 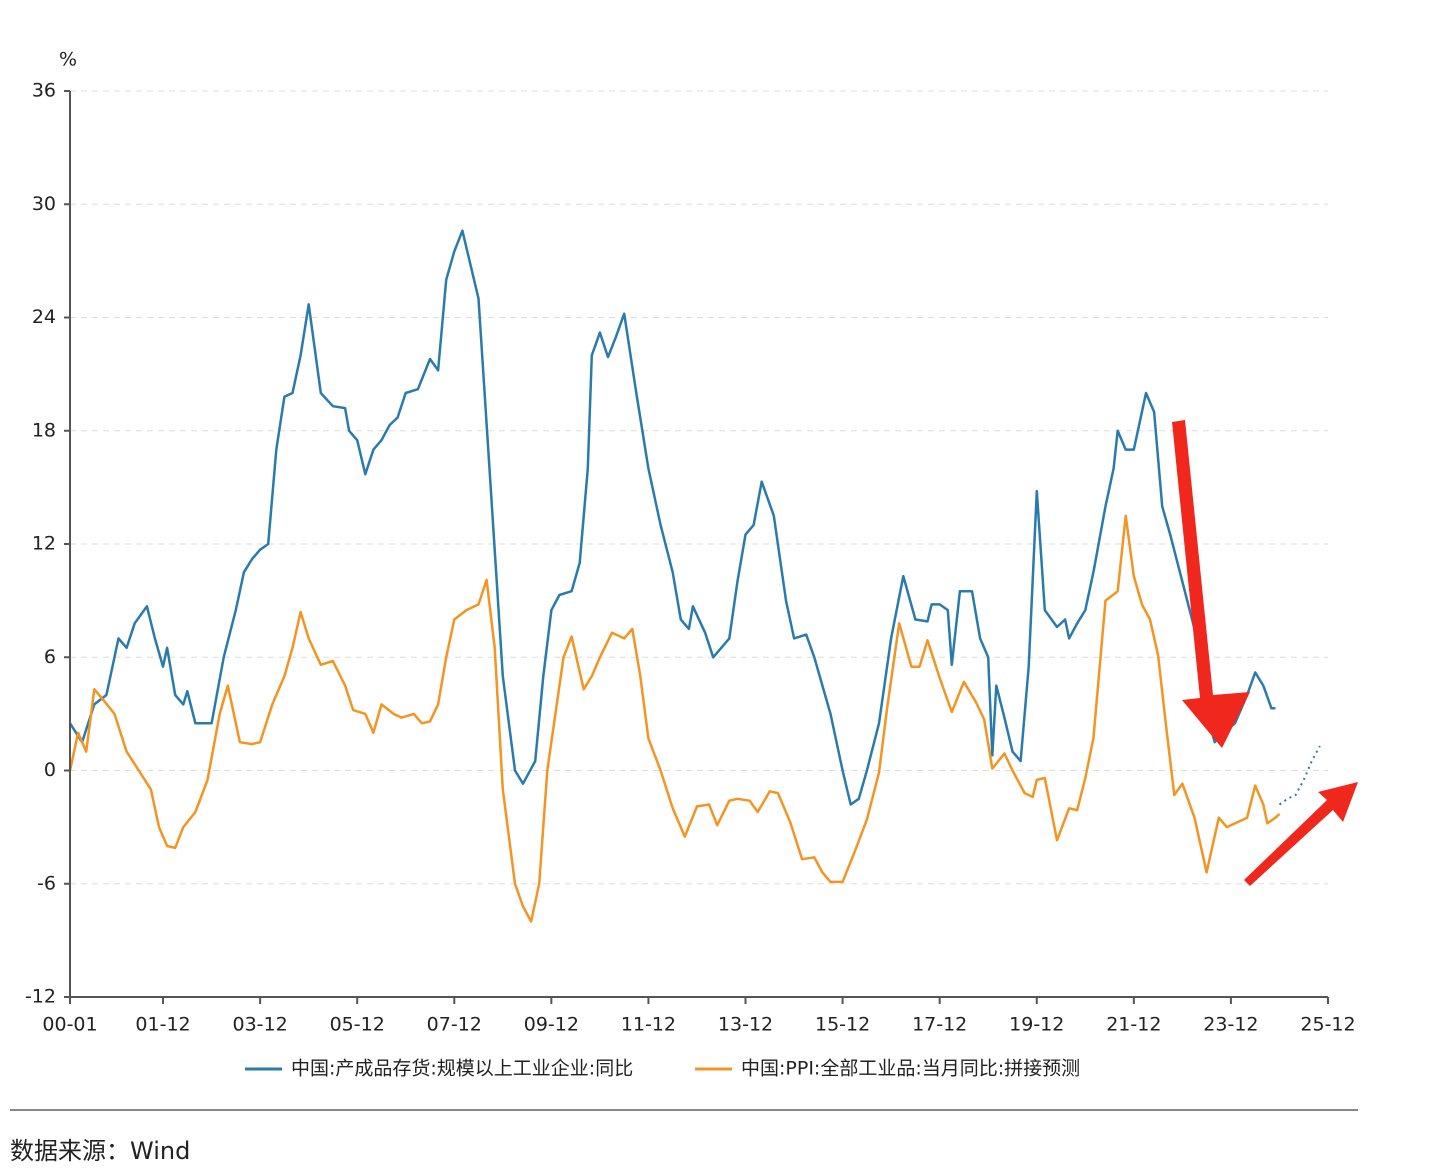 What do you see at coordinates (454, 1025) in the screenshot?
I see `x-tick-label: 07-12` at bounding box center [454, 1025].